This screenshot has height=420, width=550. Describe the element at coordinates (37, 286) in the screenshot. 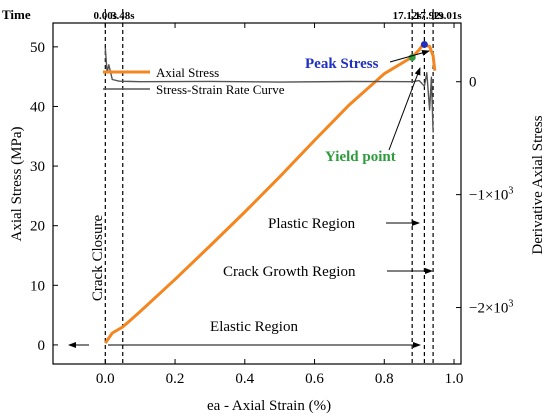

I see `y-tick-label: 10` at that location.